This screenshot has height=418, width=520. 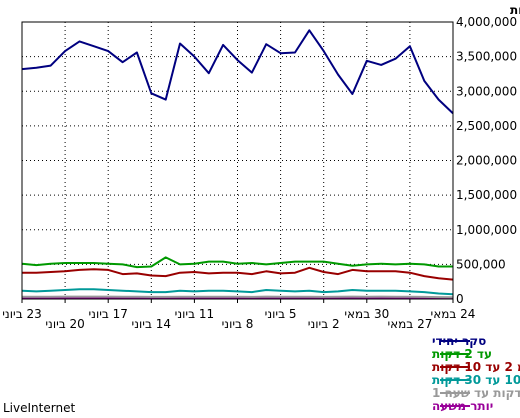 What do you see at coordinates (107, 314) in the screenshot?
I see `x-tick-label: 17 ביוני` at bounding box center [107, 314].